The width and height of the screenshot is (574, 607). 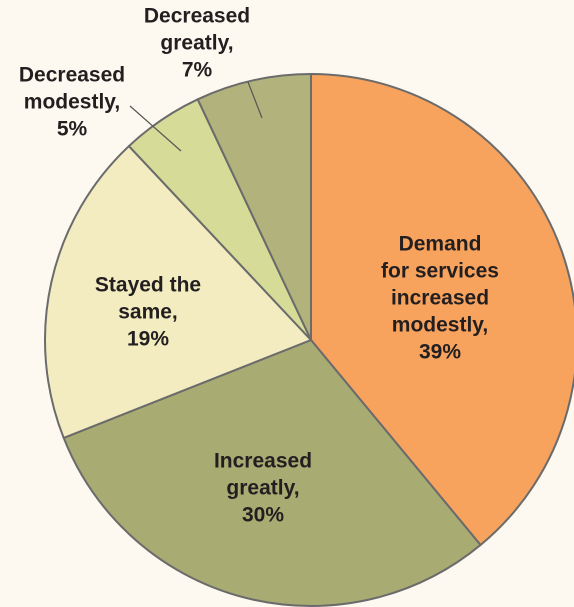 I want to click on slice-label: increased, so click(x=440, y=298).